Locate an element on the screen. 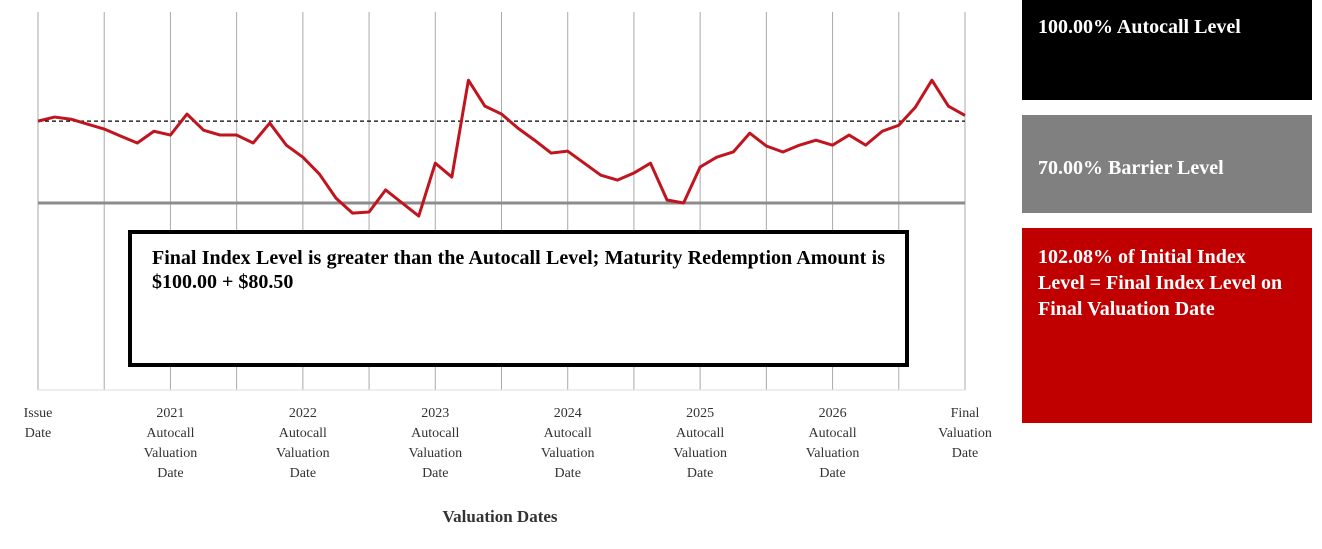 The height and width of the screenshot is (549, 1322). x-tick-label: 2021 Autocall Valuation Date is located at coordinates (170, 443).